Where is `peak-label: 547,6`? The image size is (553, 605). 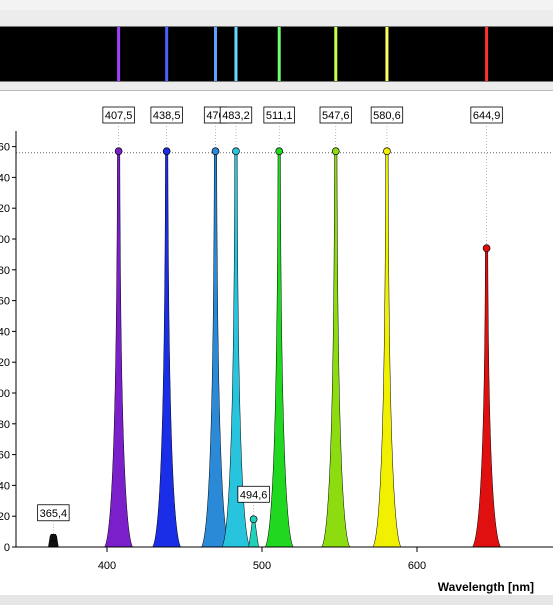 peak-label: 547,6 is located at coordinates (335, 127).